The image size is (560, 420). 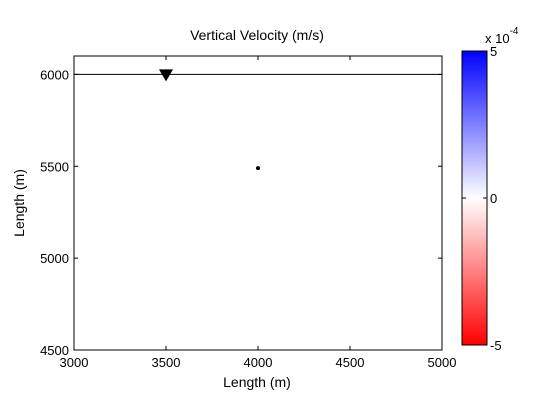 I want to click on x-tick-label: 4500, so click(x=350, y=362).